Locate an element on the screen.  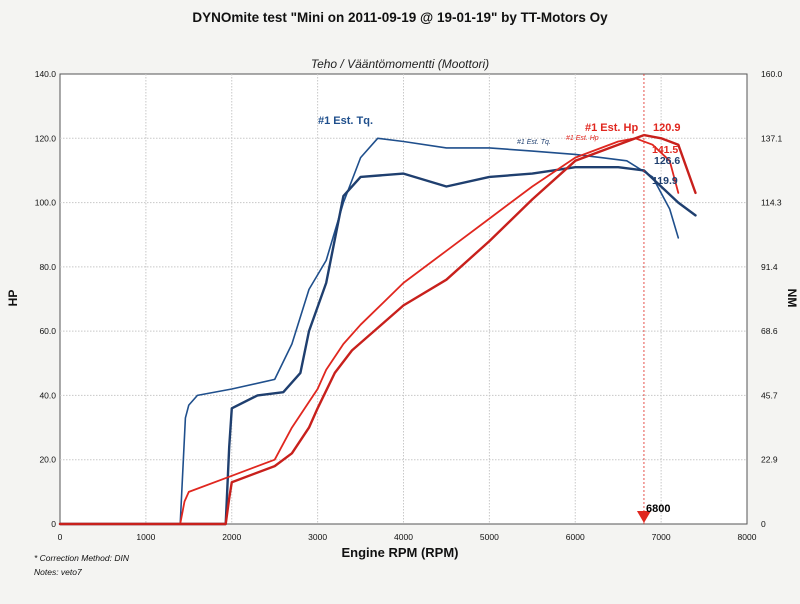
y-axis-label: HP is located at coordinates (13, 298).